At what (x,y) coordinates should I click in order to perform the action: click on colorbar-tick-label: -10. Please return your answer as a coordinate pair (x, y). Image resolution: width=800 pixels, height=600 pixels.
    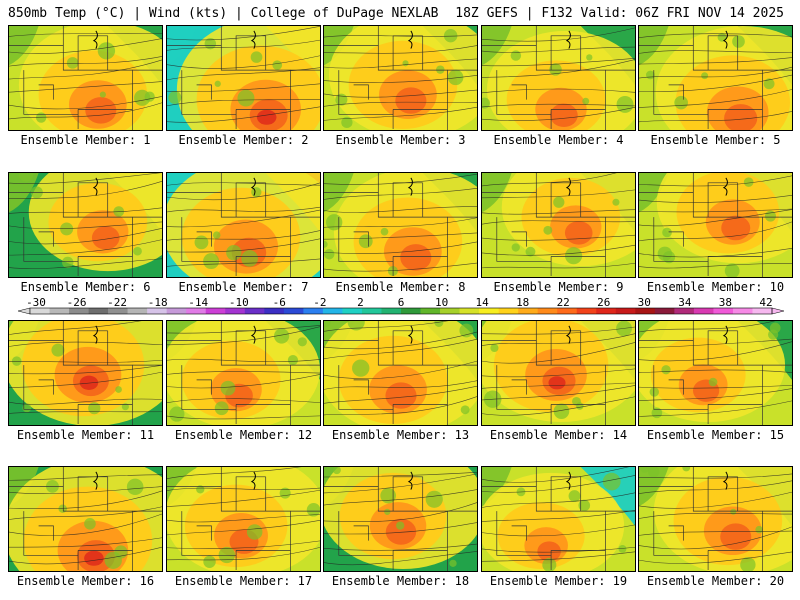
    Looking at the image, I should click on (239, 302).